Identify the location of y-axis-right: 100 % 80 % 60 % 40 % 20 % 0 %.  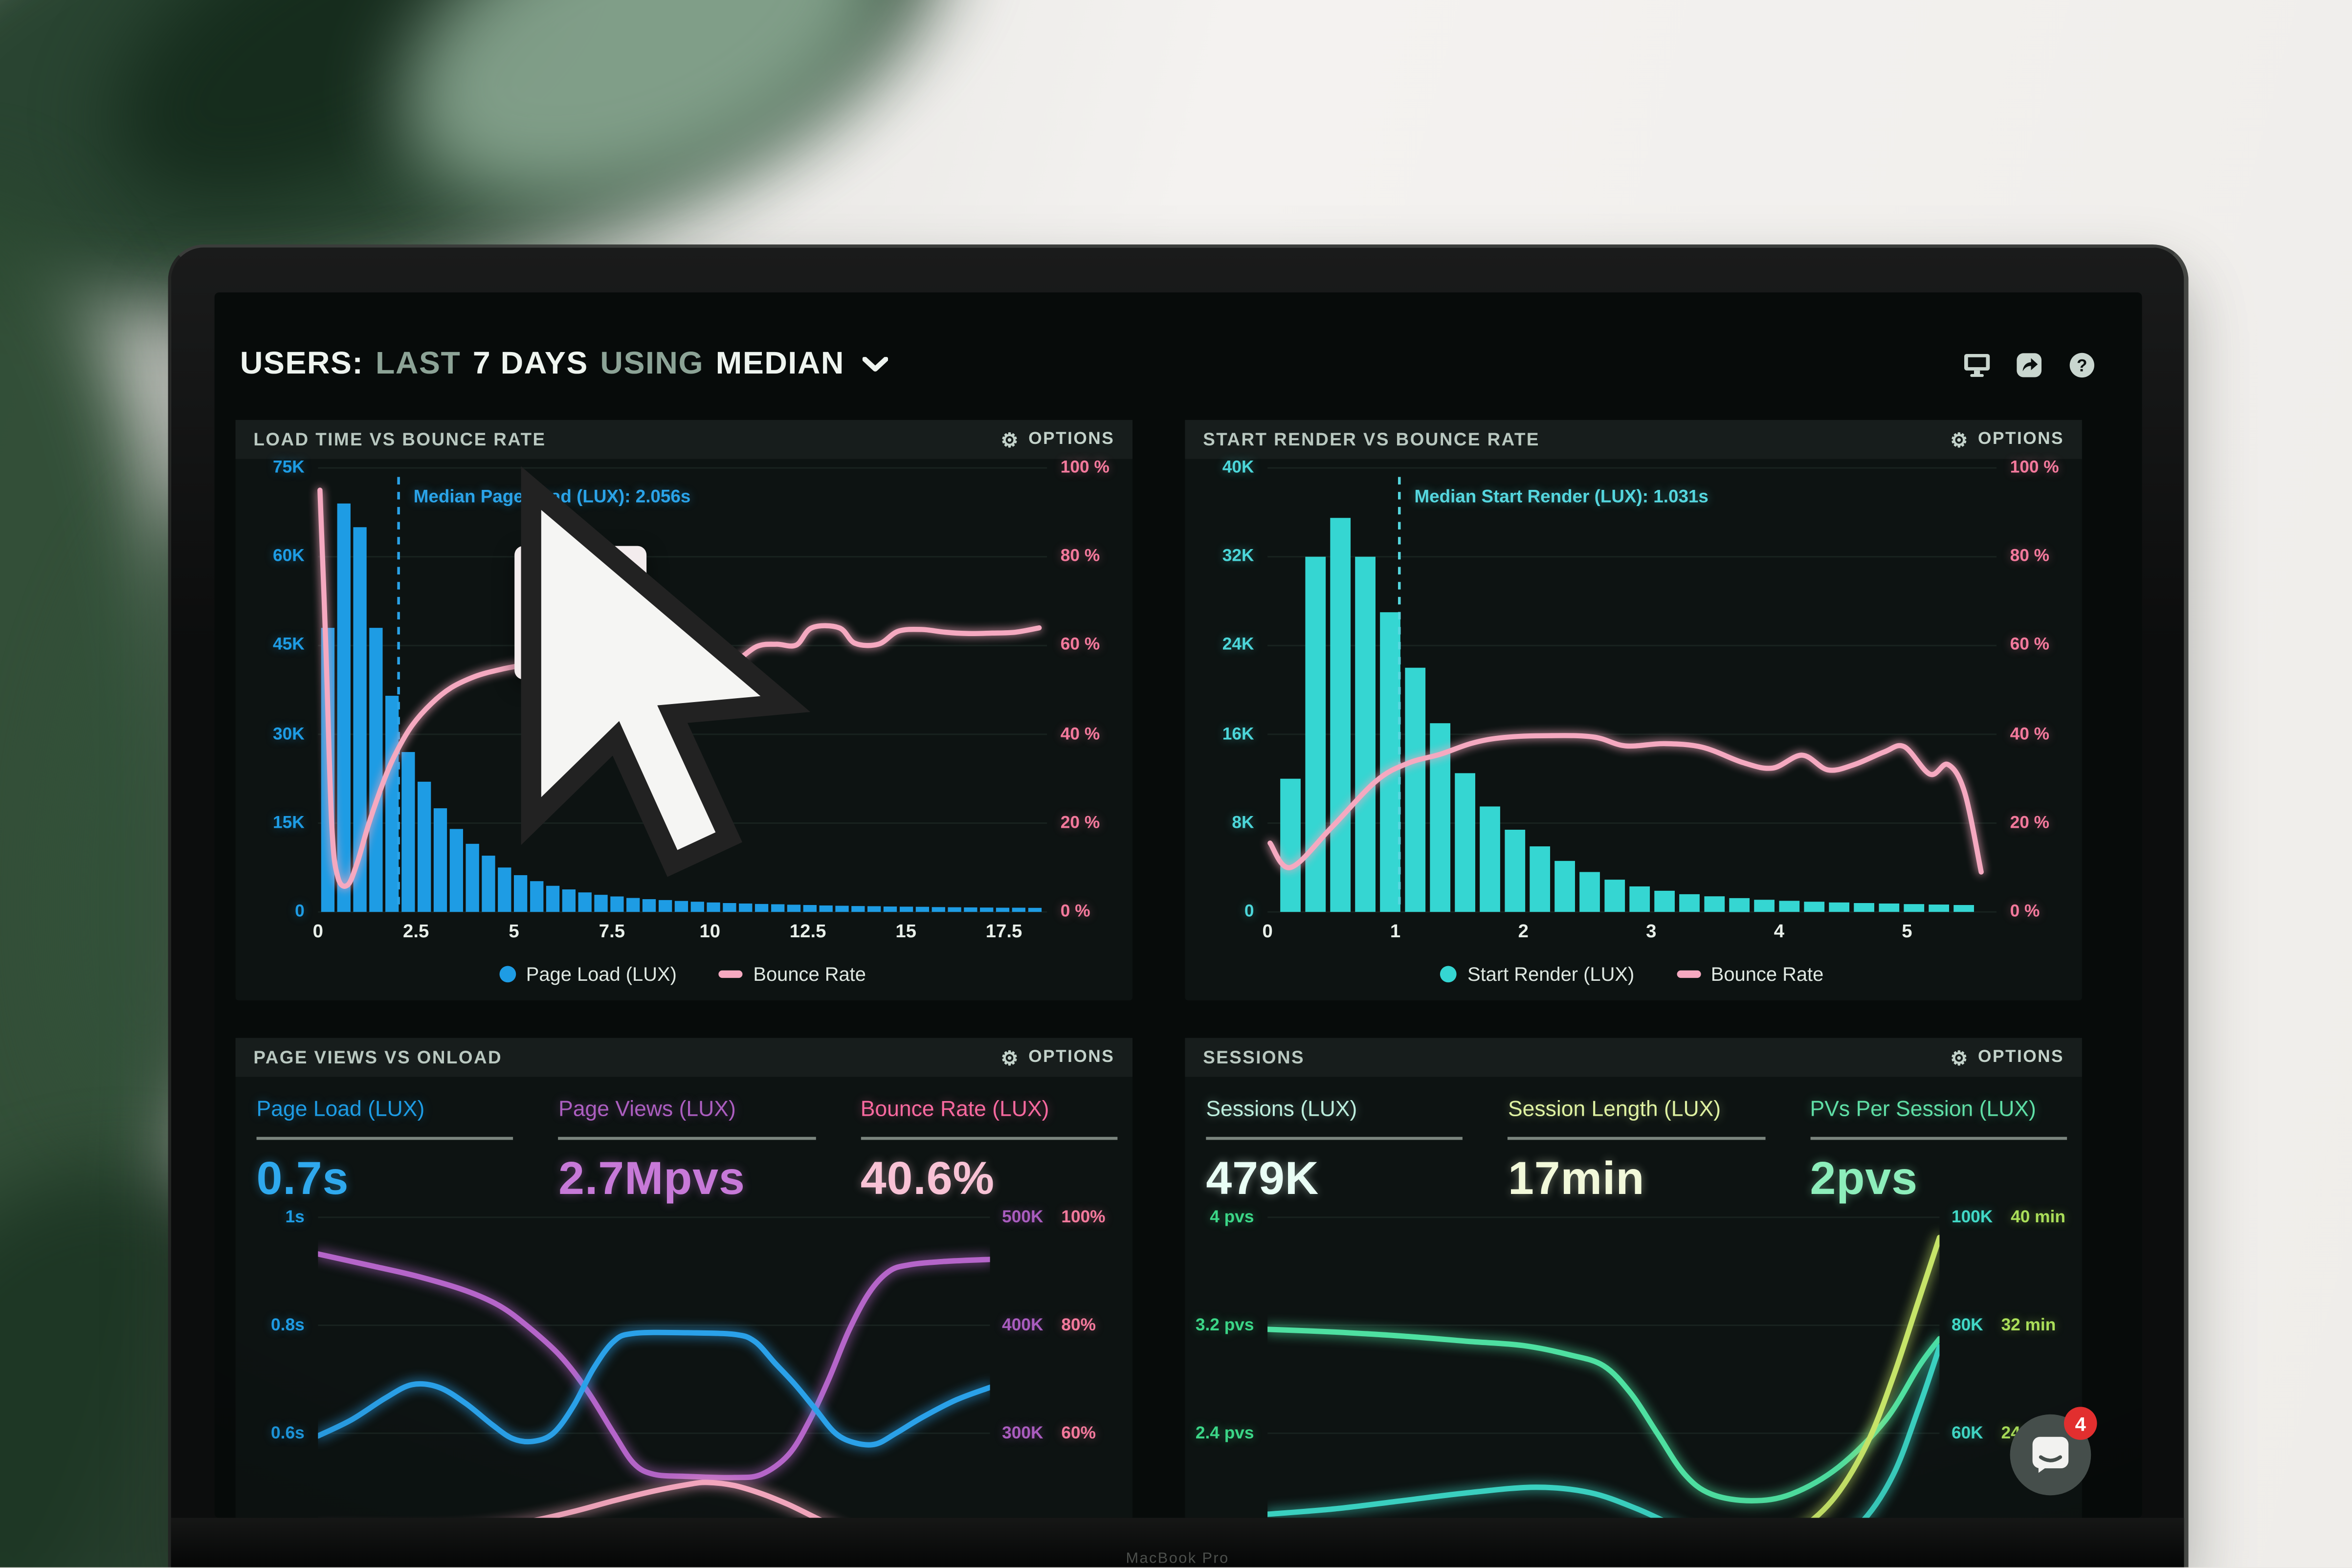
(1089, 690).